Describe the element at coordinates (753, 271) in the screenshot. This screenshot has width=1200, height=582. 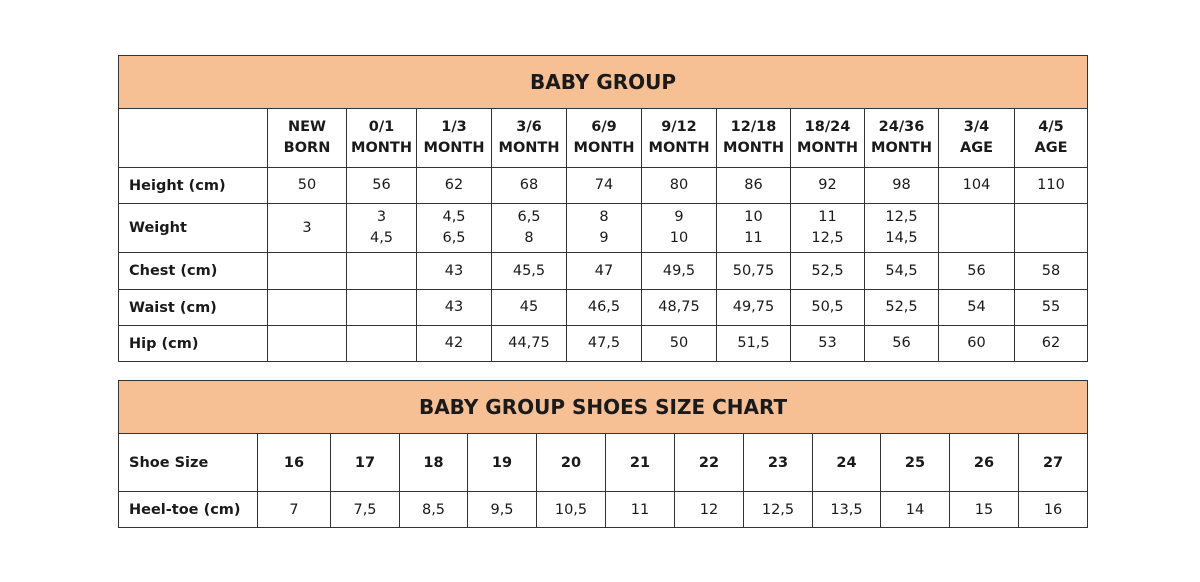
I see `table-cell: 50,75` at that location.